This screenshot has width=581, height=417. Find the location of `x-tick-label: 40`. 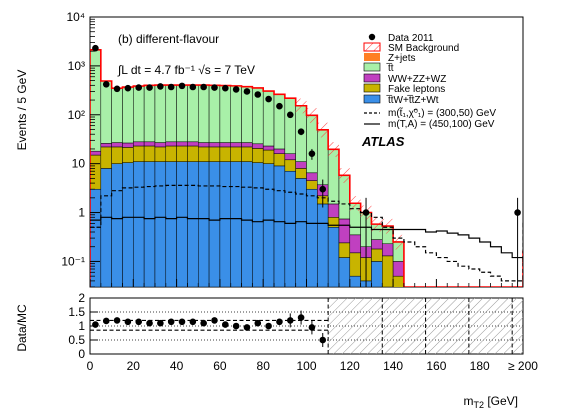

x-tick-label: 40 is located at coordinates (177, 366).